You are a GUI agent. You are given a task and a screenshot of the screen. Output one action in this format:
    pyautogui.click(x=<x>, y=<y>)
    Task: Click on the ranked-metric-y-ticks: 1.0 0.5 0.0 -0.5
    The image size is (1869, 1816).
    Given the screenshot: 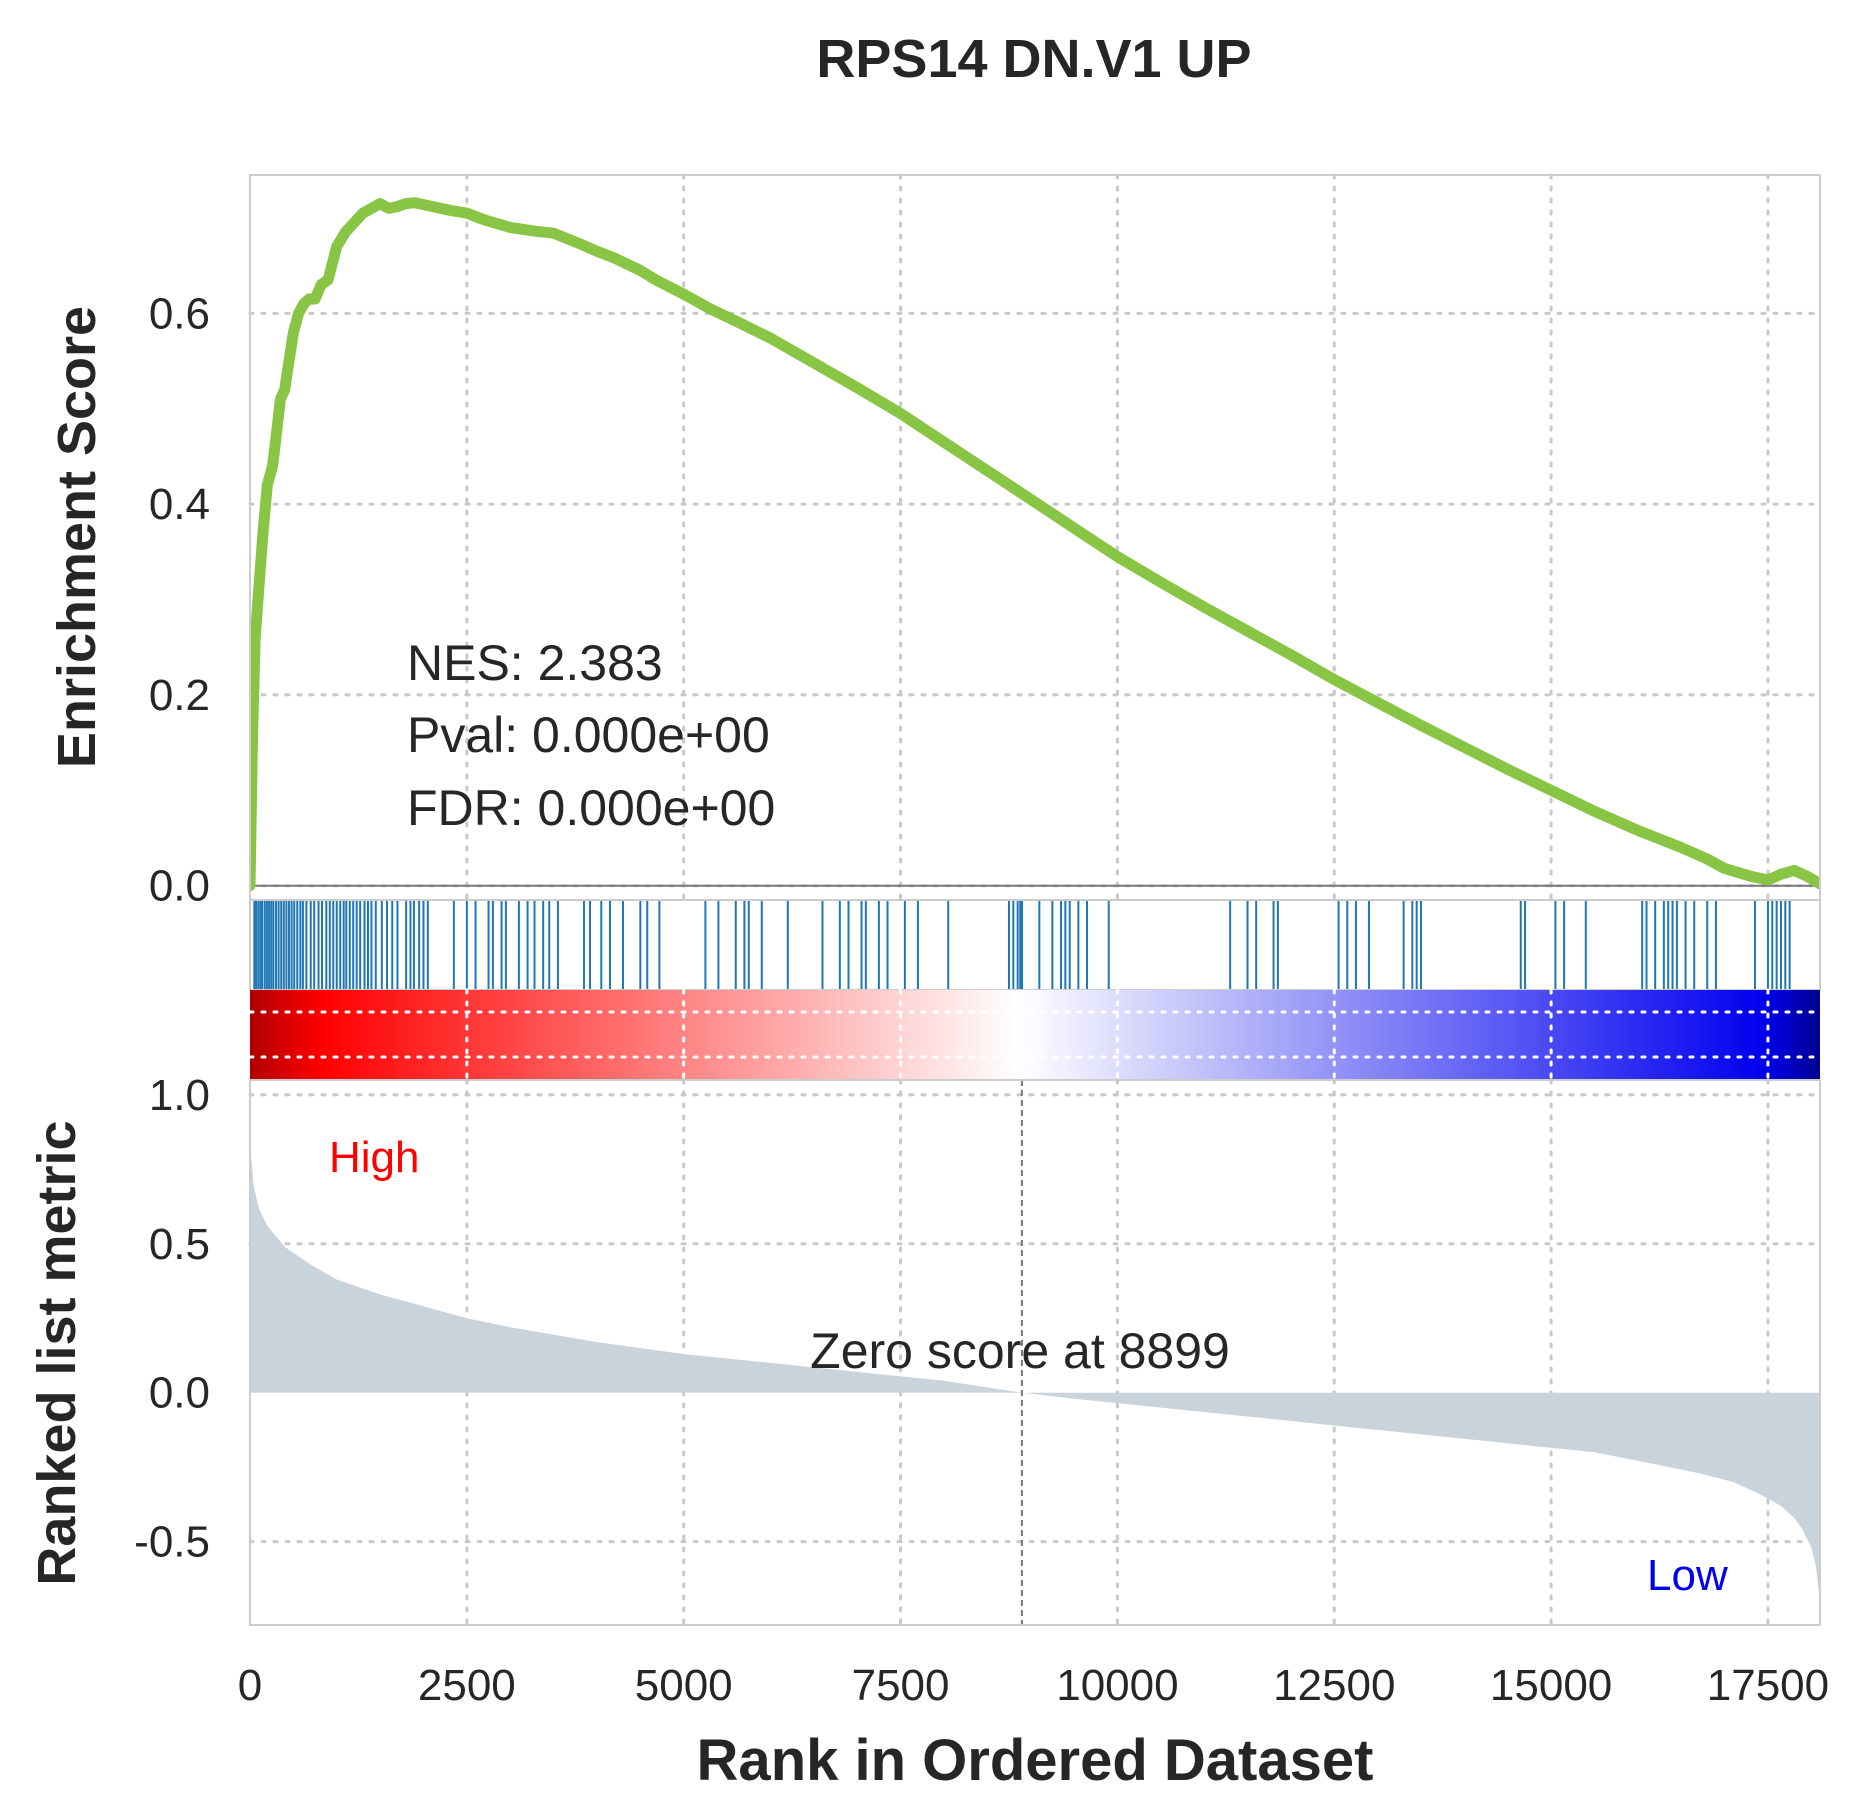 What is the action you would take?
    pyautogui.click(x=172, y=1319)
    